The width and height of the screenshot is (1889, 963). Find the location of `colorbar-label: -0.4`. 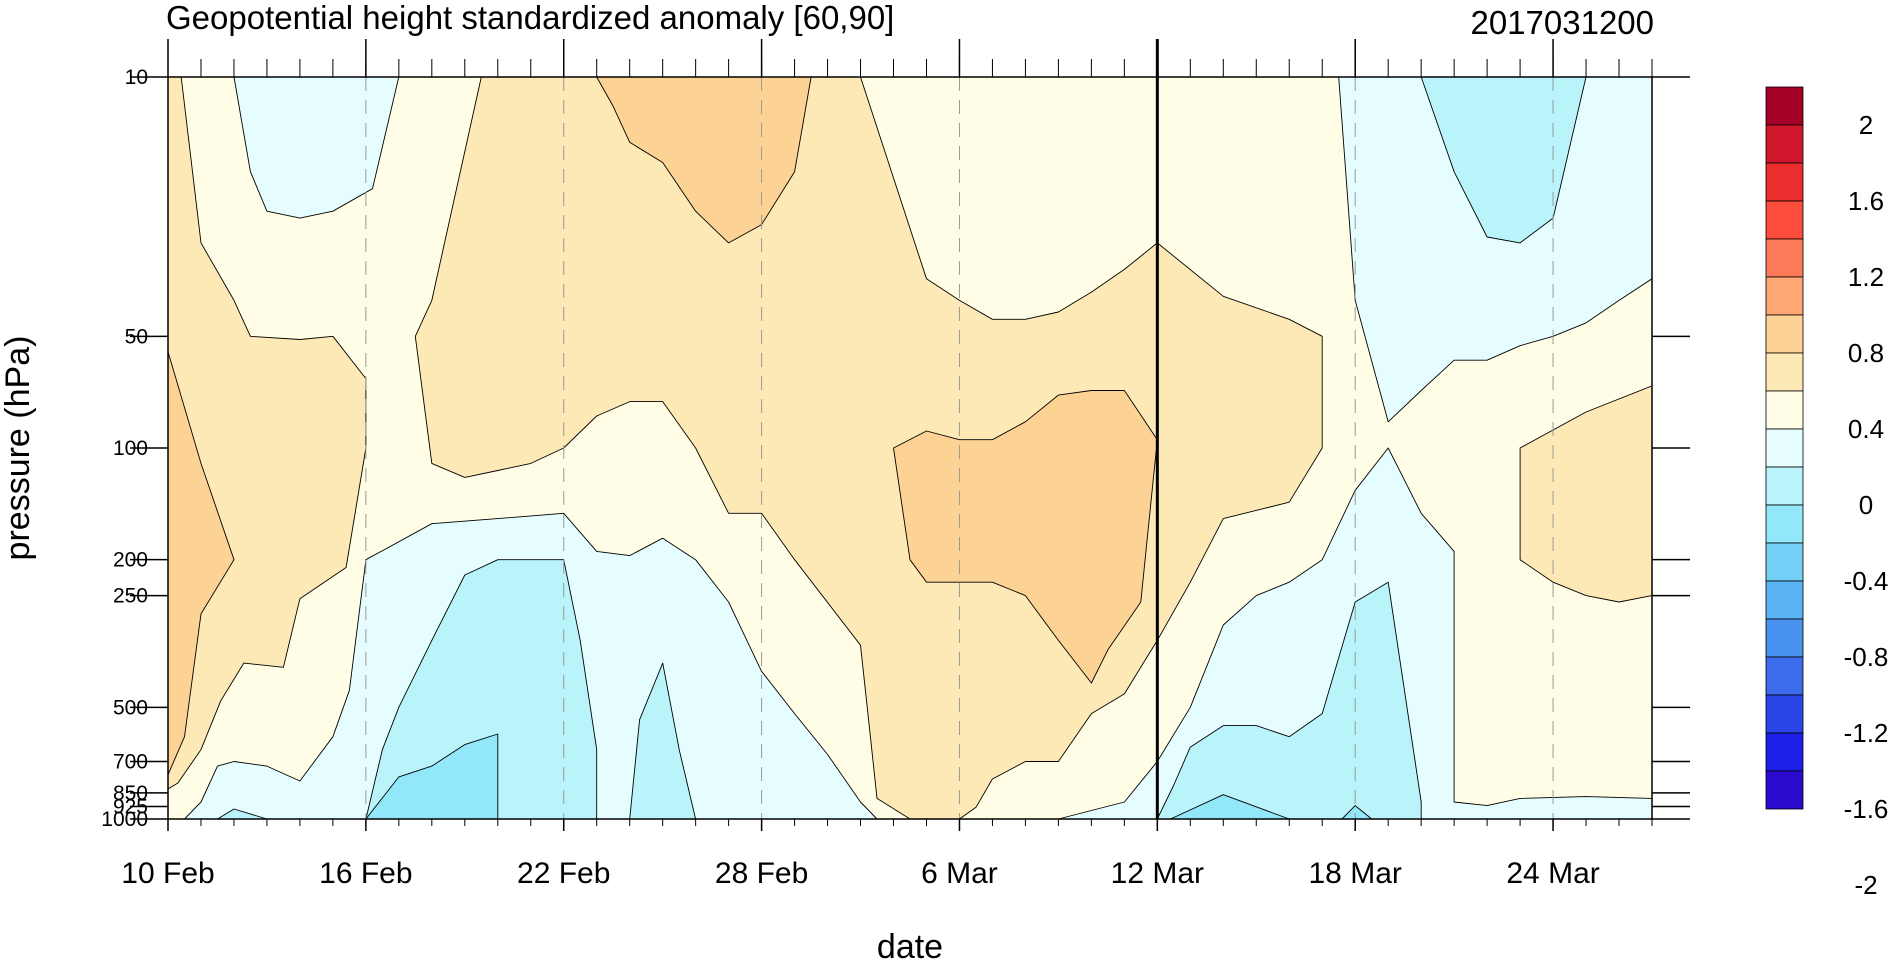

colorbar-label: -0.4 is located at coordinates (1866, 581).